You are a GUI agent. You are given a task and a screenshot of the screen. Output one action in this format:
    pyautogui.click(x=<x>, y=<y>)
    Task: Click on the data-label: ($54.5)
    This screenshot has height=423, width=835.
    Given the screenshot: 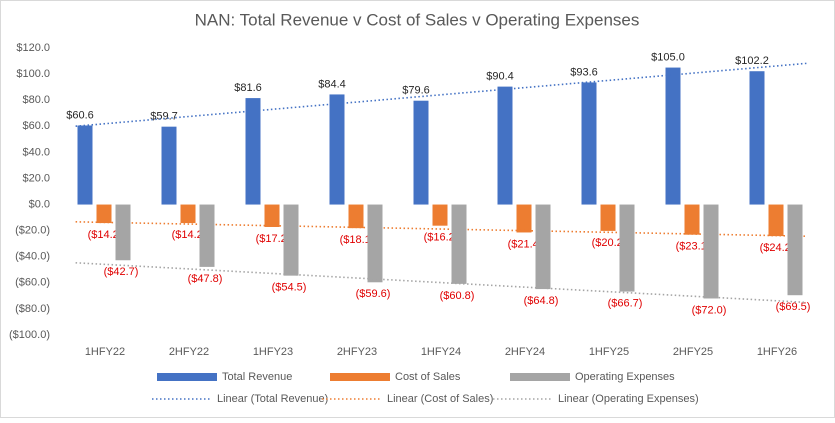 What is the action you would take?
    pyautogui.click(x=289, y=288)
    